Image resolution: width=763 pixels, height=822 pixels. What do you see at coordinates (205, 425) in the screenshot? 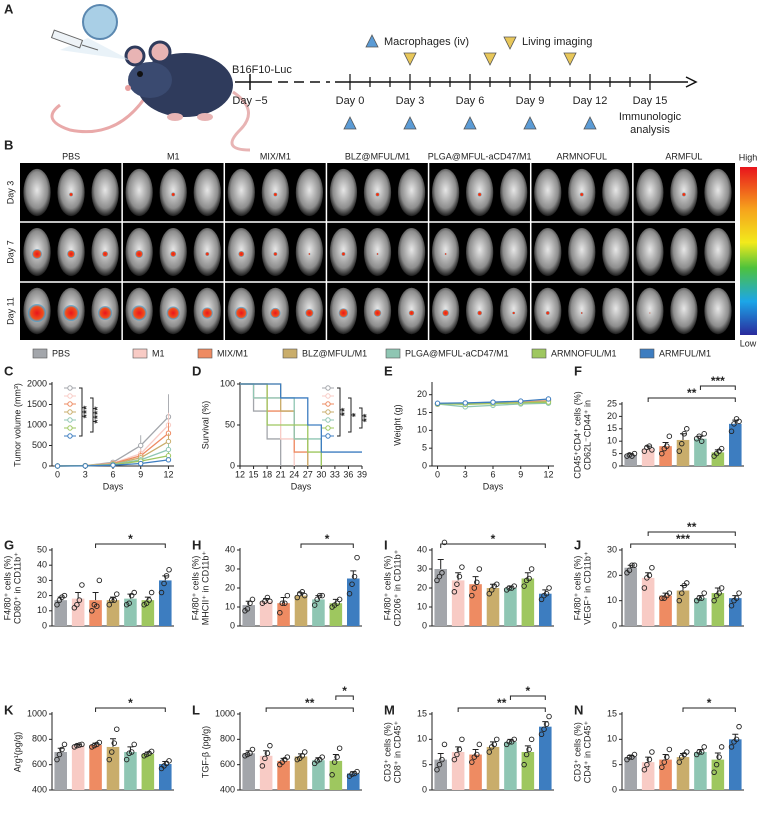
I see `y-axis-label: Survival (%)` at bounding box center [205, 425].